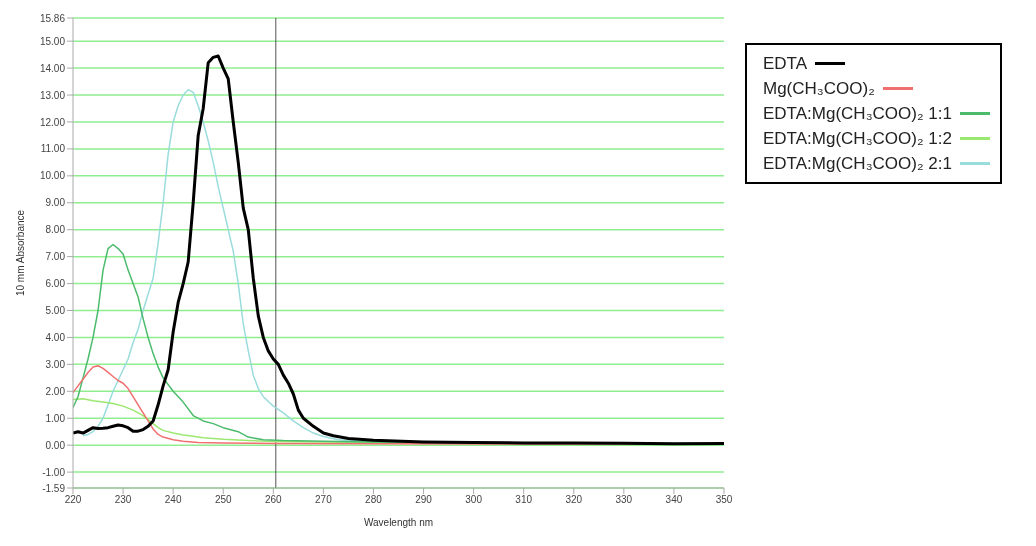 The height and width of the screenshot is (546, 1036). Describe the element at coordinates (398, 522) in the screenshot. I see `x-axis-title: Wavelength nm` at that location.